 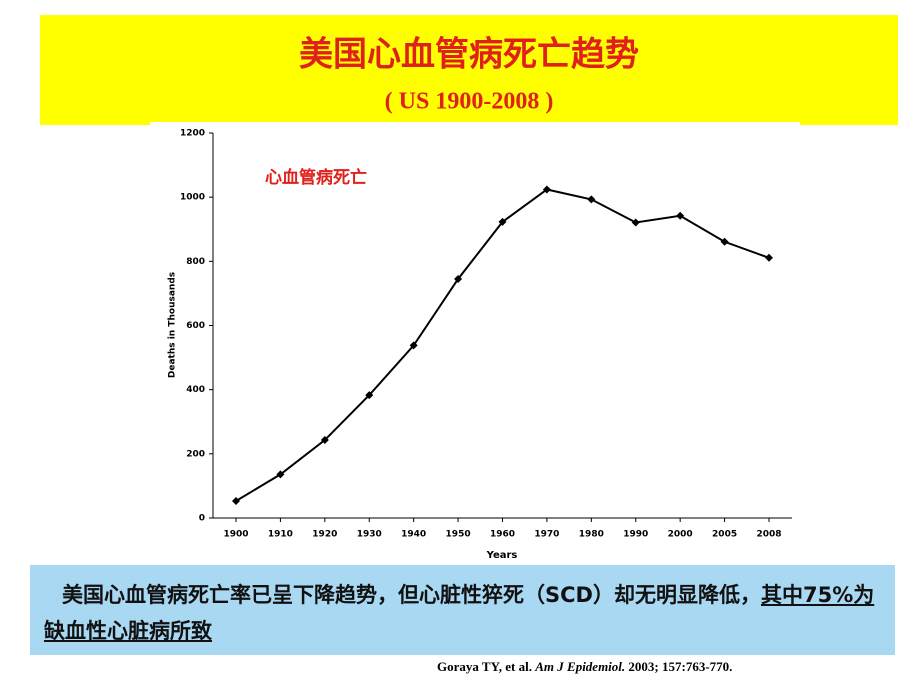 What do you see at coordinates (195, 390) in the screenshot?
I see `y-tick-label: 400` at bounding box center [195, 390].